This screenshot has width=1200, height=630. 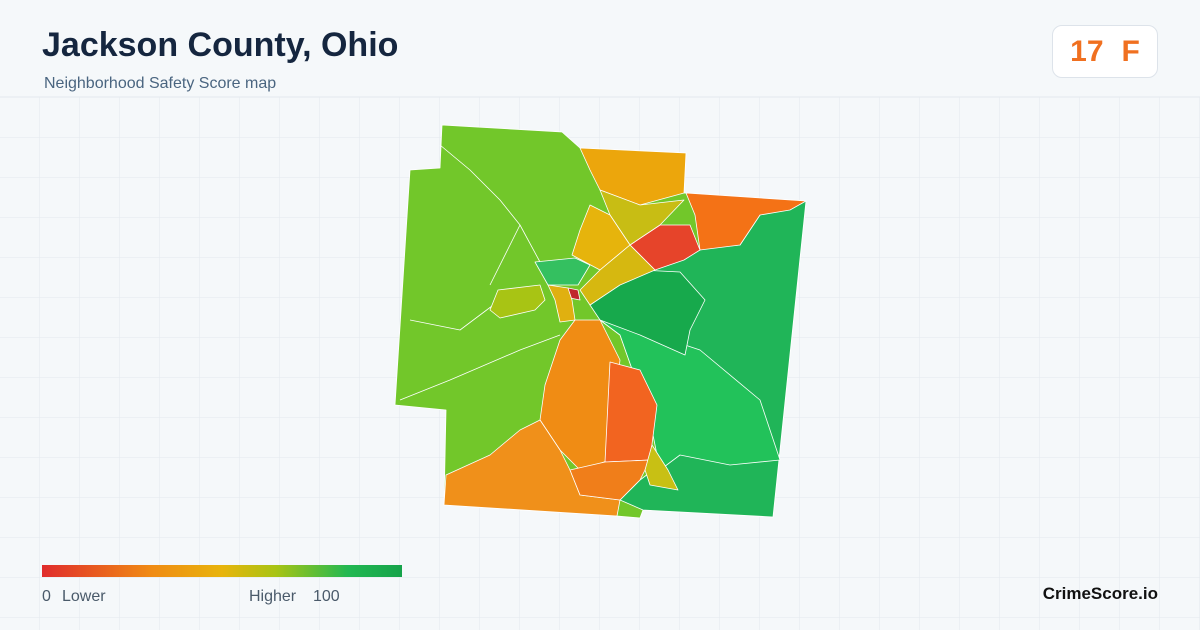 What do you see at coordinates (326, 596) in the screenshot?
I see `legend-max: 100` at bounding box center [326, 596].